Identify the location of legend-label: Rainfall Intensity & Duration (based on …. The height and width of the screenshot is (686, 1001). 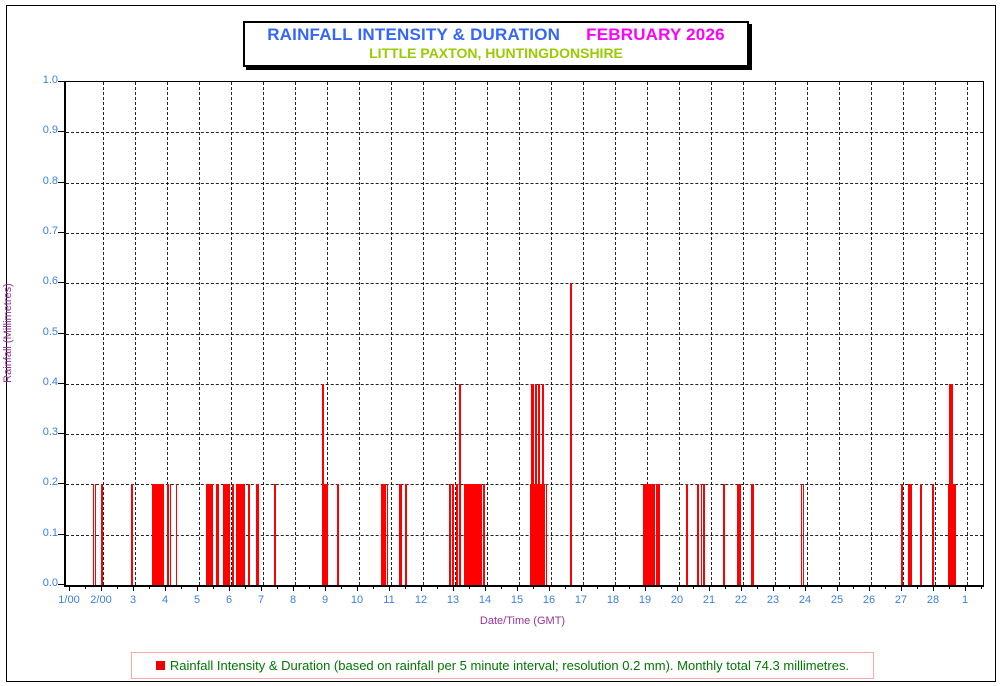
(509, 665).